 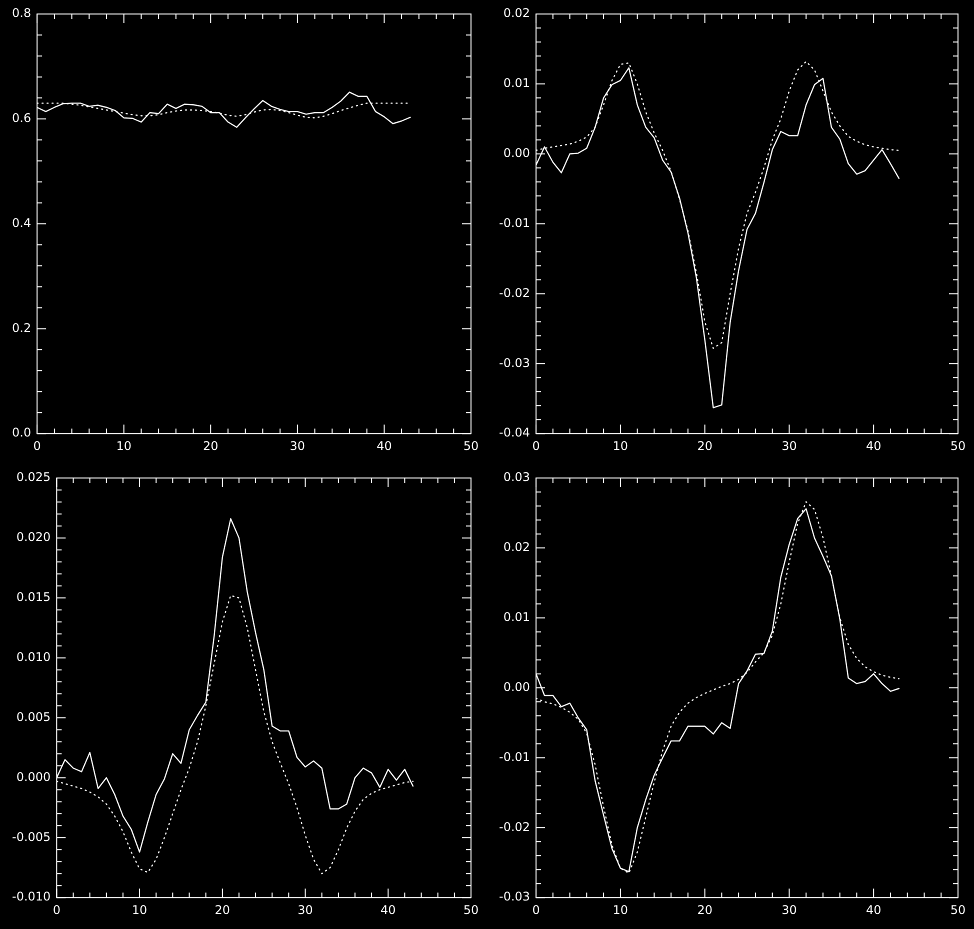 I want to click on y-tick-label: 0.2, so click(x=22, y=327).